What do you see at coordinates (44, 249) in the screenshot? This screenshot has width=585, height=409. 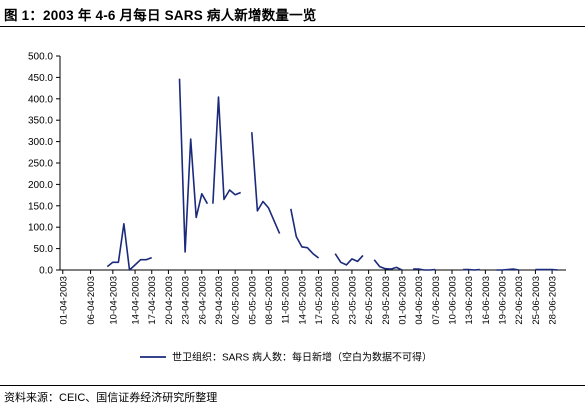 I see `y-tick-label: 50.0` at bounding box center [44, 249].